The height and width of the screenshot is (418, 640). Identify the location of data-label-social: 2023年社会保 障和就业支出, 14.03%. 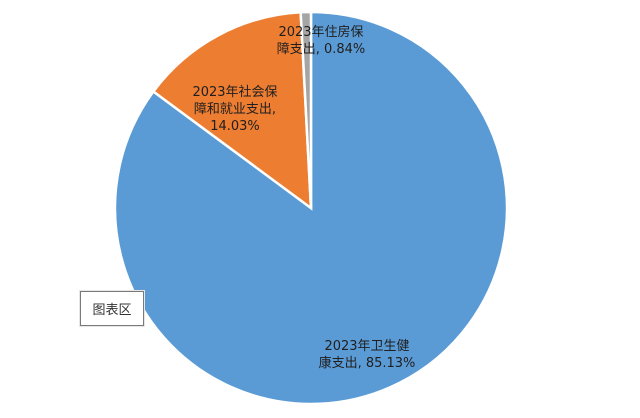
(235, 109).